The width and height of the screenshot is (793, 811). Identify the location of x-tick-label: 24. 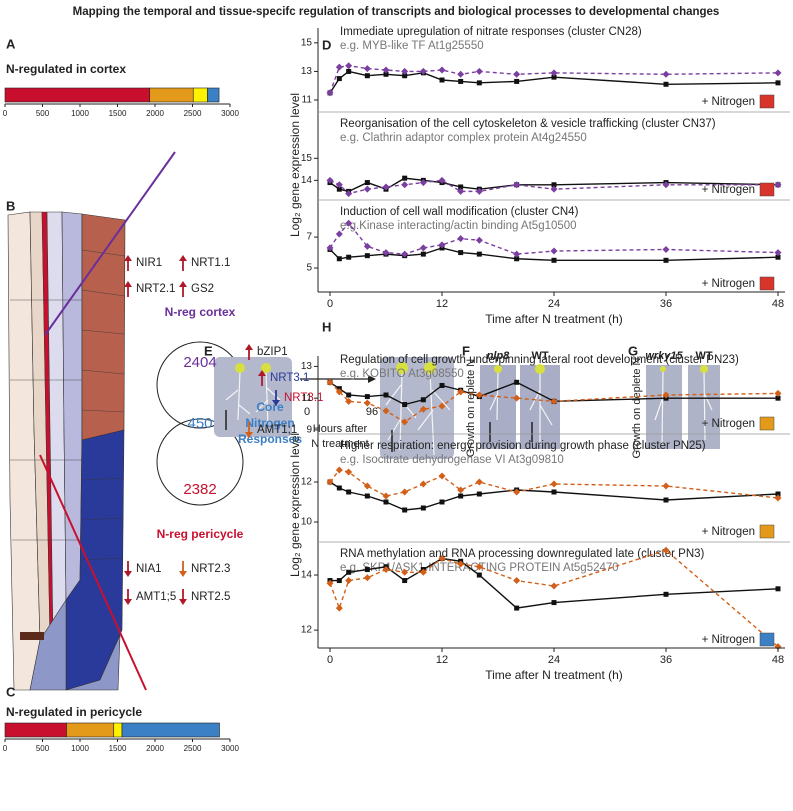
(554, 304).